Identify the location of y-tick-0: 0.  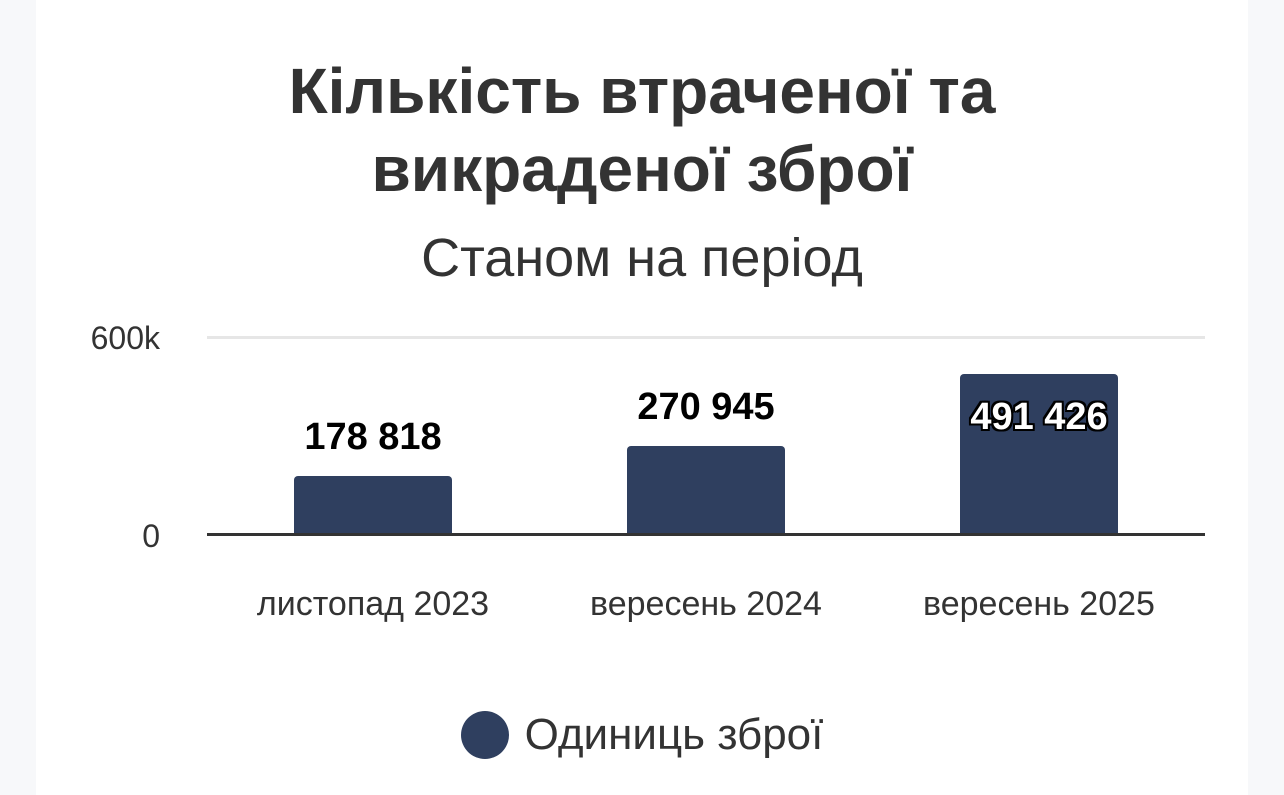
(151, 536).